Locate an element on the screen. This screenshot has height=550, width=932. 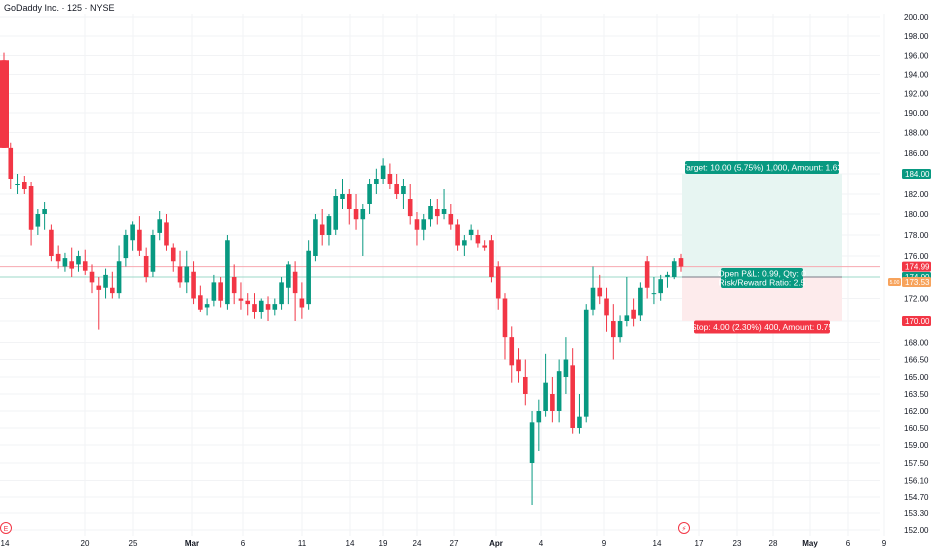
time-tick-label: 11 is located at coordinates (302, 543).